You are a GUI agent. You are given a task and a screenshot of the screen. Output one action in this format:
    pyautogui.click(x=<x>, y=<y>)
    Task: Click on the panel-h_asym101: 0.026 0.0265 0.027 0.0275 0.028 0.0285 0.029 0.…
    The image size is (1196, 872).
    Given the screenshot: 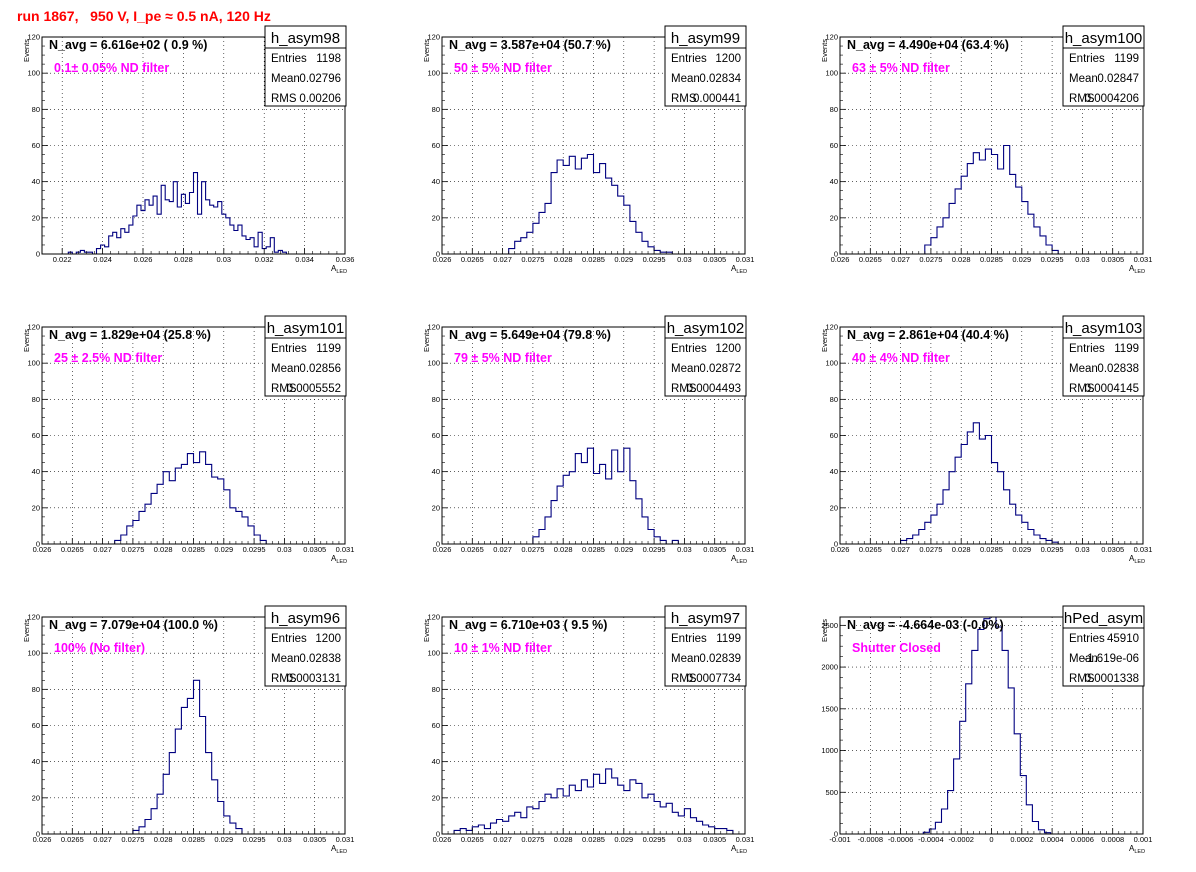 What is the action you would take?
    pyautogui.click(x=188, y=440)
    